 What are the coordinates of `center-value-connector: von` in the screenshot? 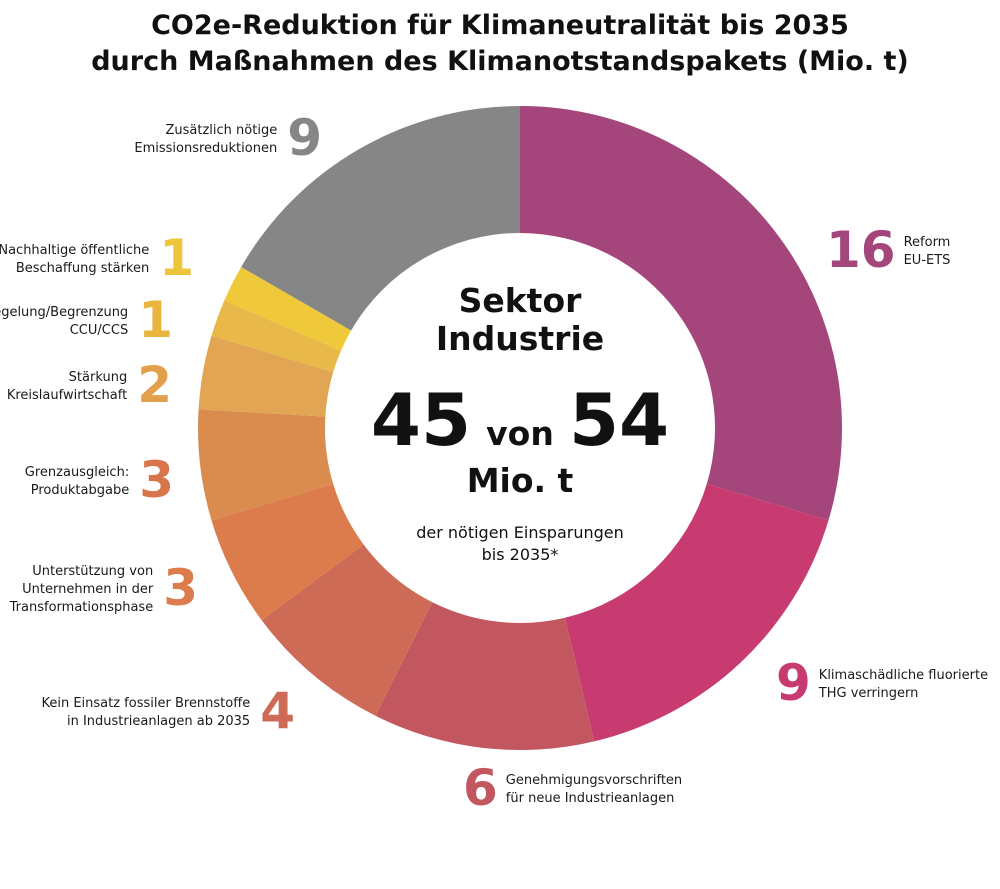 It's located at (520, 433).